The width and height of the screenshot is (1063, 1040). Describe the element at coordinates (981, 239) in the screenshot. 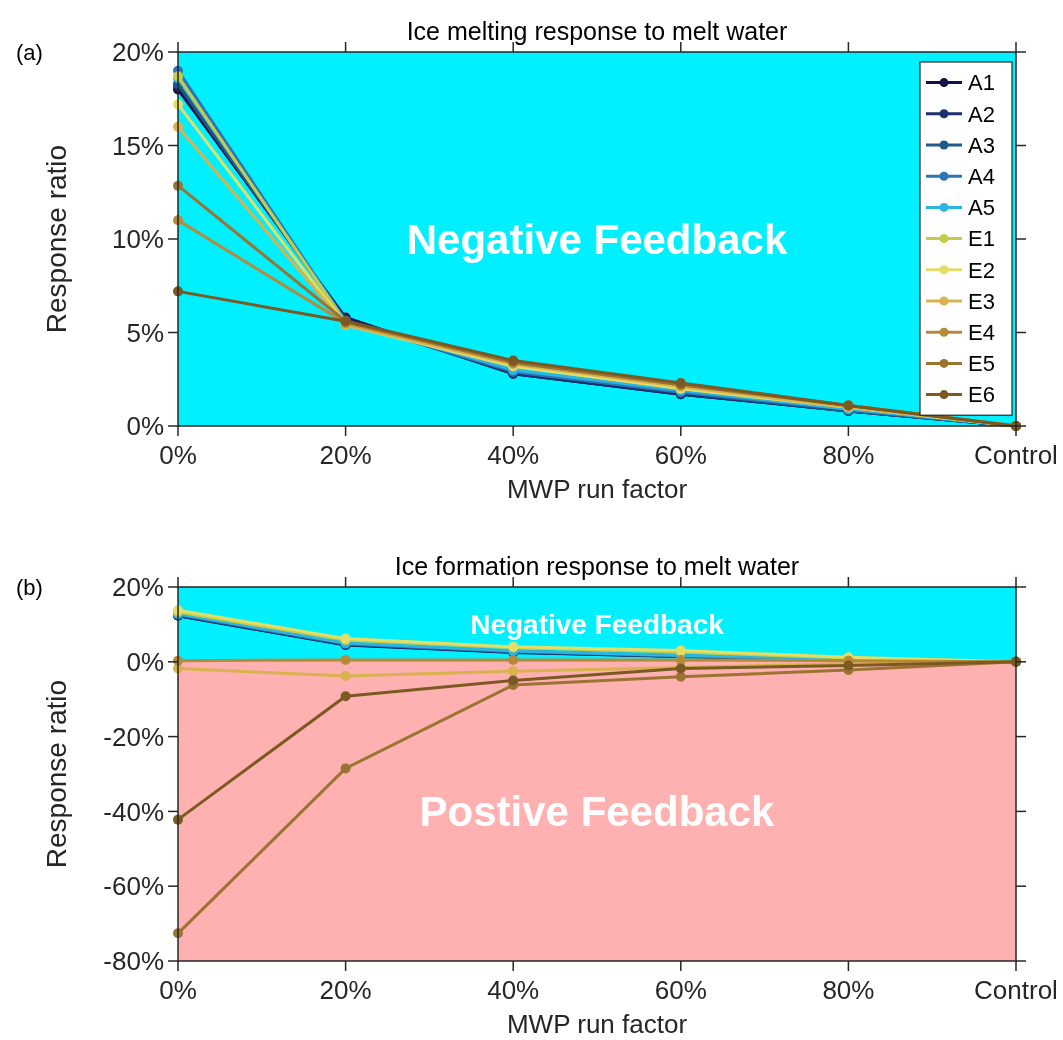

I see `legend-label: E1` at that location.